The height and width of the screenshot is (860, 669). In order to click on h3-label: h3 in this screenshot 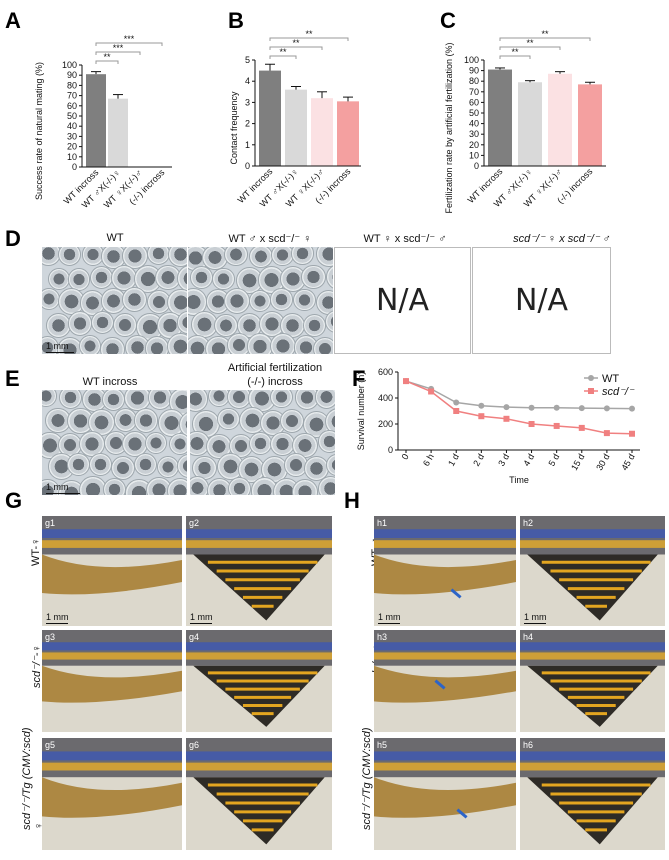, I will do `click(382, 637)`.